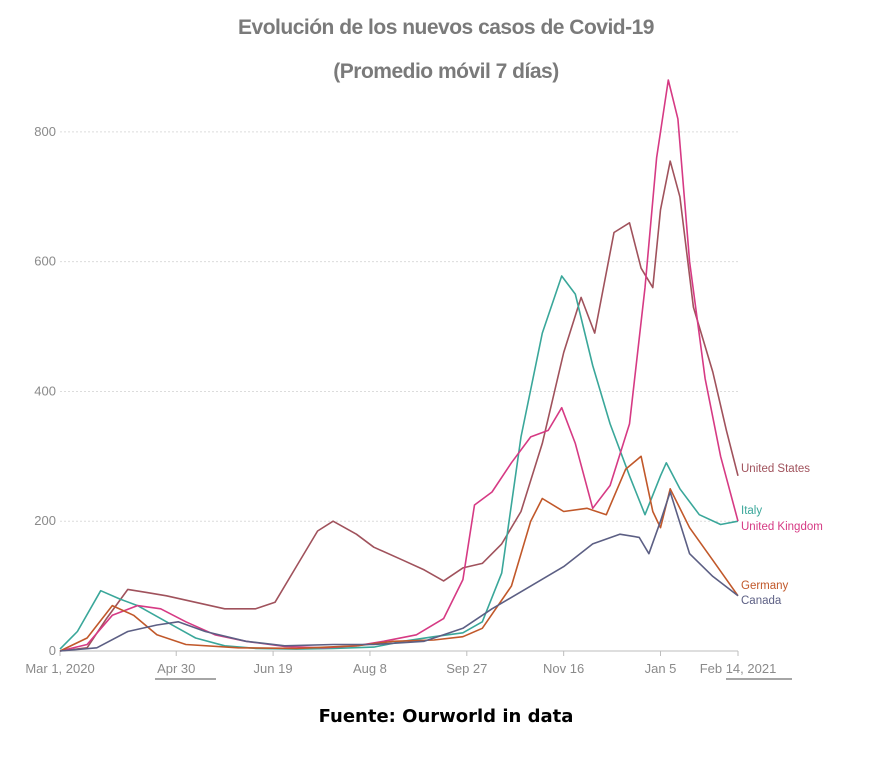 Image resolution: width=892 pixels, height=762 pixels. I want to click on y-tick-label: 400, so click(45, 390).